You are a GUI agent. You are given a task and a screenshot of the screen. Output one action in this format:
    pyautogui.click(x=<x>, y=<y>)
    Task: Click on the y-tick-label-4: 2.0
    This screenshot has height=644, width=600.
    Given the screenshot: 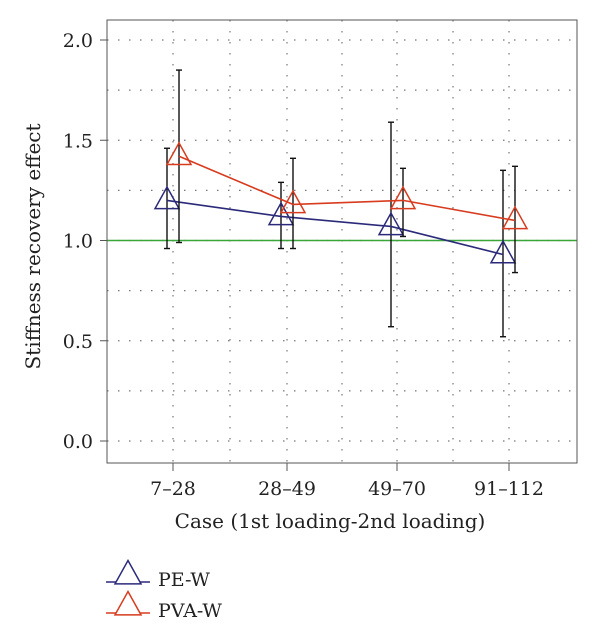 What is the action you would take?
    pyautogui.click(x=78, y=41)
    